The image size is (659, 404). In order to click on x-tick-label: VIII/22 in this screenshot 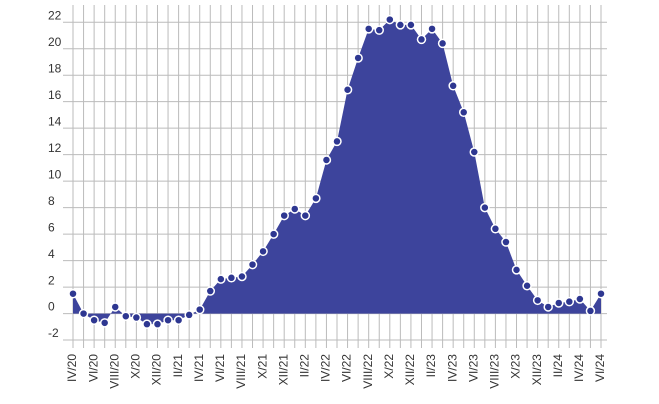, I will do `click(368, 371)`.